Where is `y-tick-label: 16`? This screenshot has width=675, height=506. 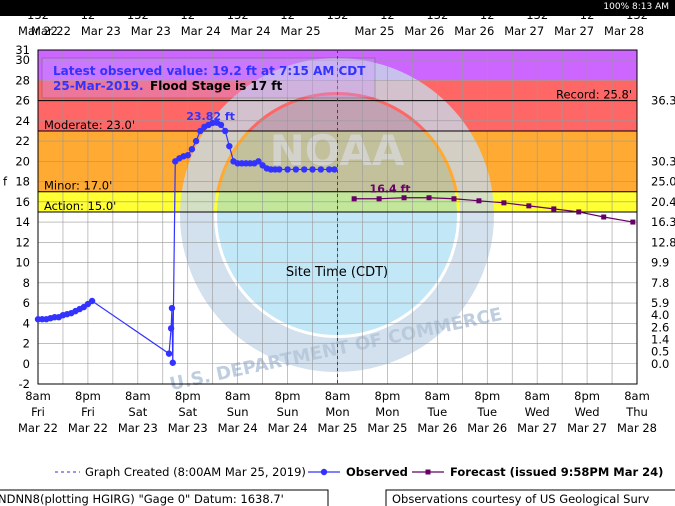 y-tick-label: 16 is located at coordinates (22, 202).